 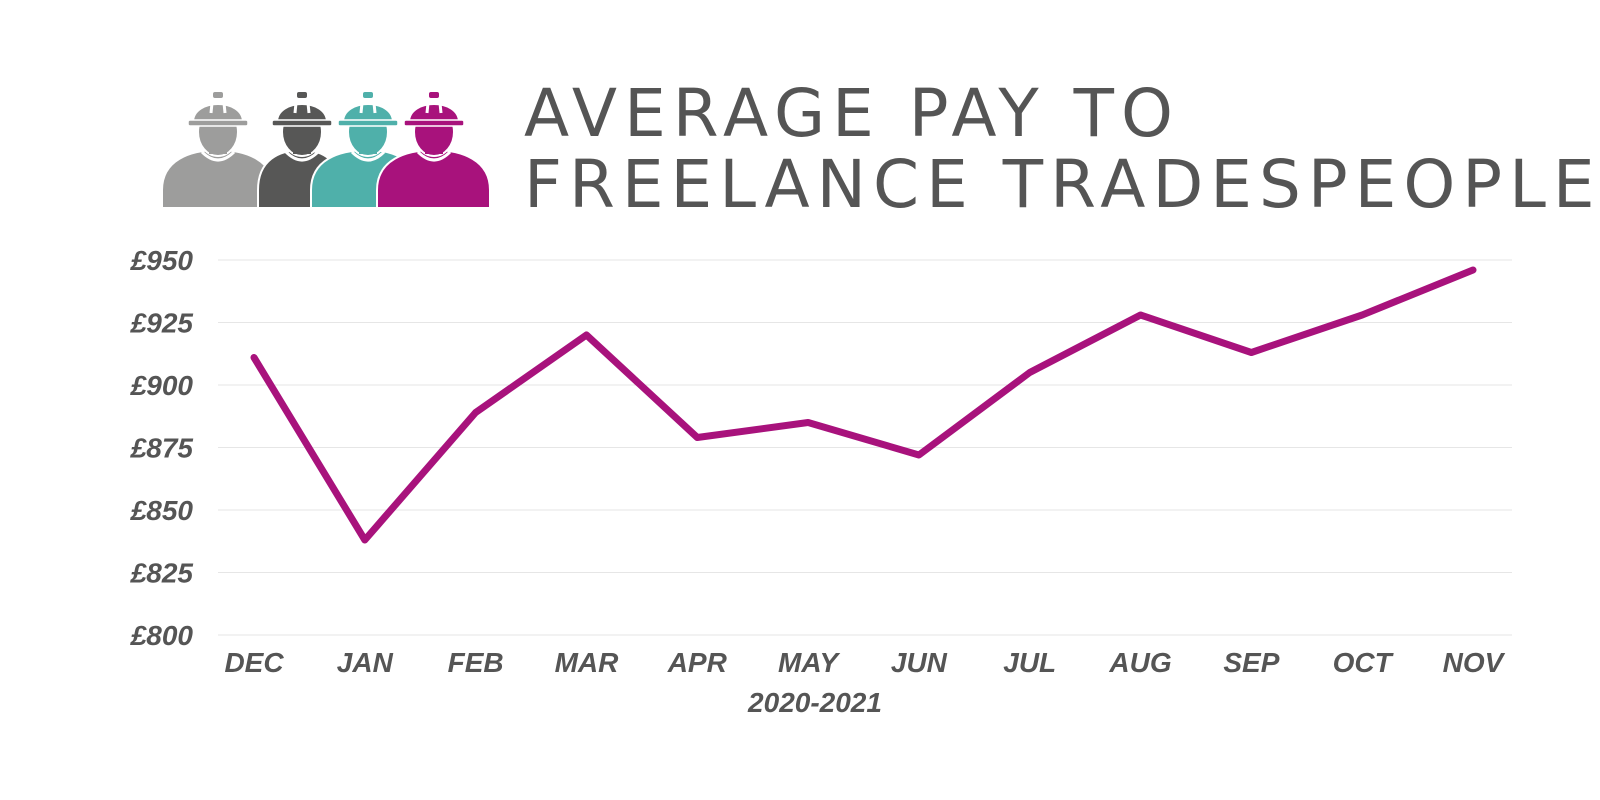 I want to click on x-tick-label: MAY, so click(x=809, y=662).